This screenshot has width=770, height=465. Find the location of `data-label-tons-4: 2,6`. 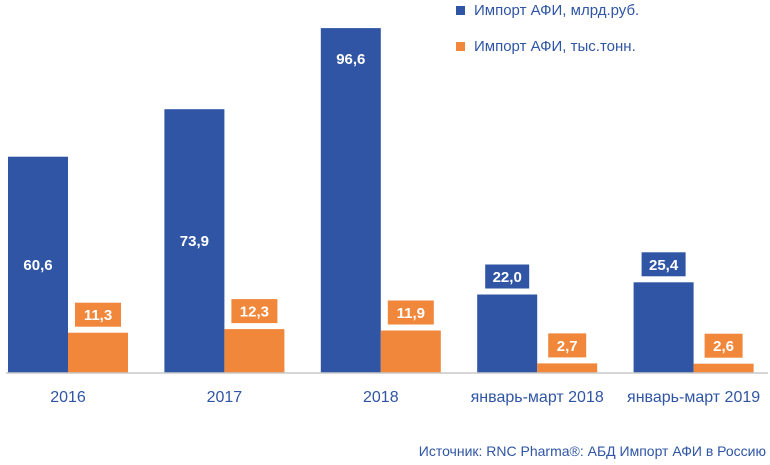

data-label-tons-4: 2,6 is located at coordinates (723, 346).